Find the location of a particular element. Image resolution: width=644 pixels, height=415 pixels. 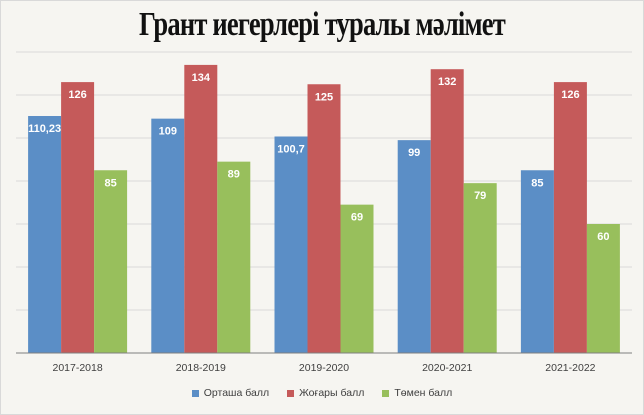

data-label: 100,7 is located at coordinates (291, 149).